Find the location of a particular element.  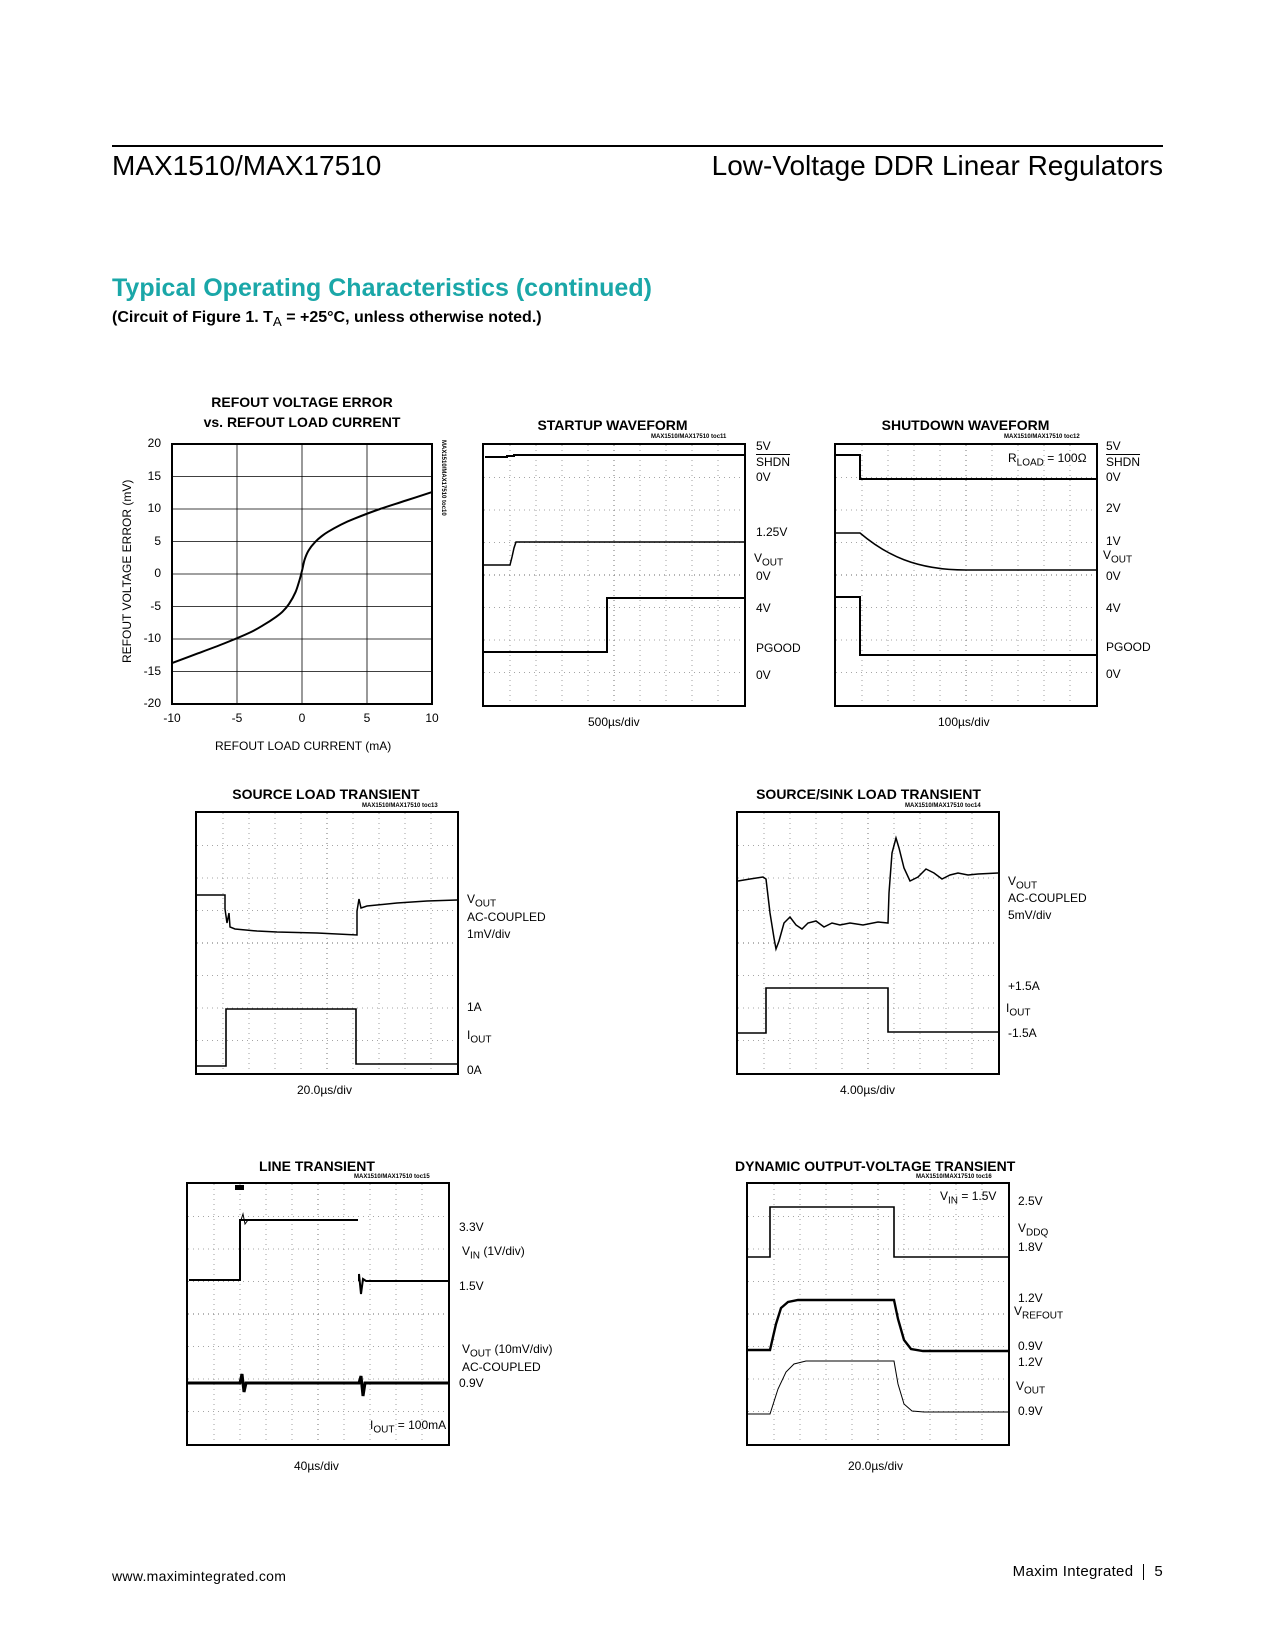

footer-company: Maxim Integrated 5 is located at coordinates (1087, 1572).